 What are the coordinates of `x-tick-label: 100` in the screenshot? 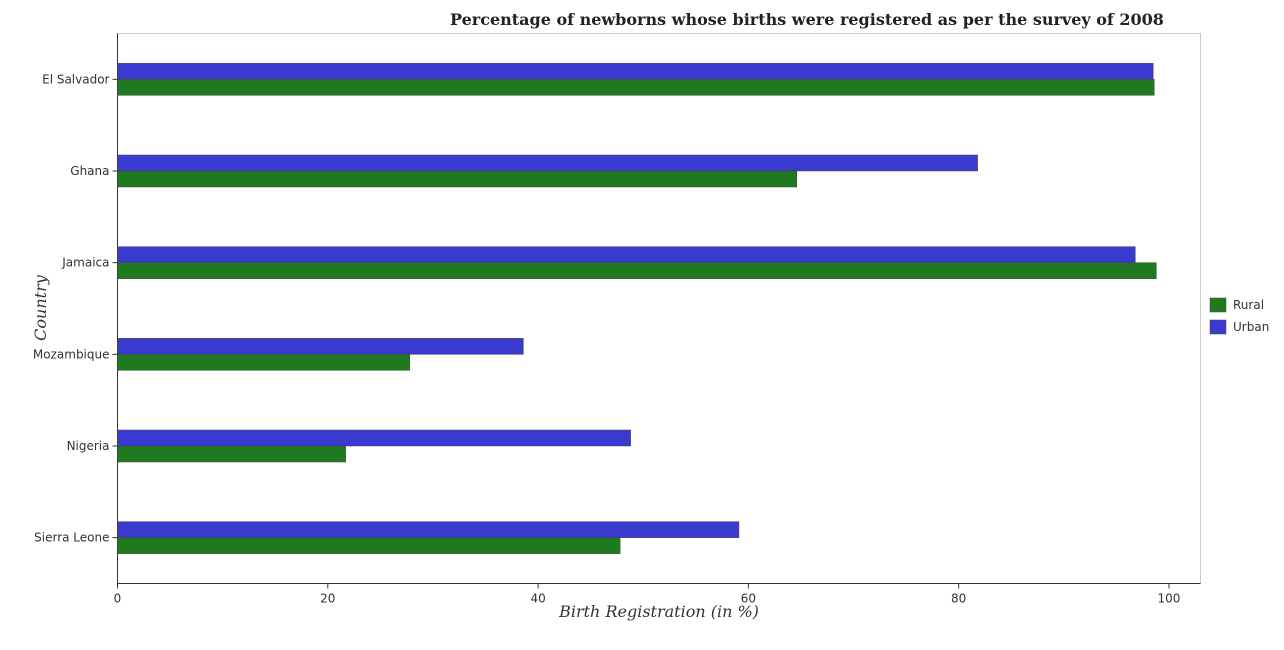 It's located at (1169, 599).